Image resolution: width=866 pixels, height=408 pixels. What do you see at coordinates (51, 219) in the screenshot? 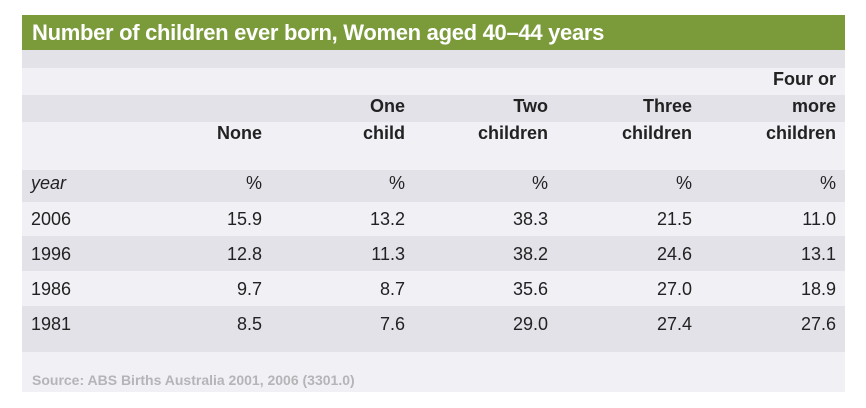
I see `year-cell: 2006` at bounding box center [51, 219].